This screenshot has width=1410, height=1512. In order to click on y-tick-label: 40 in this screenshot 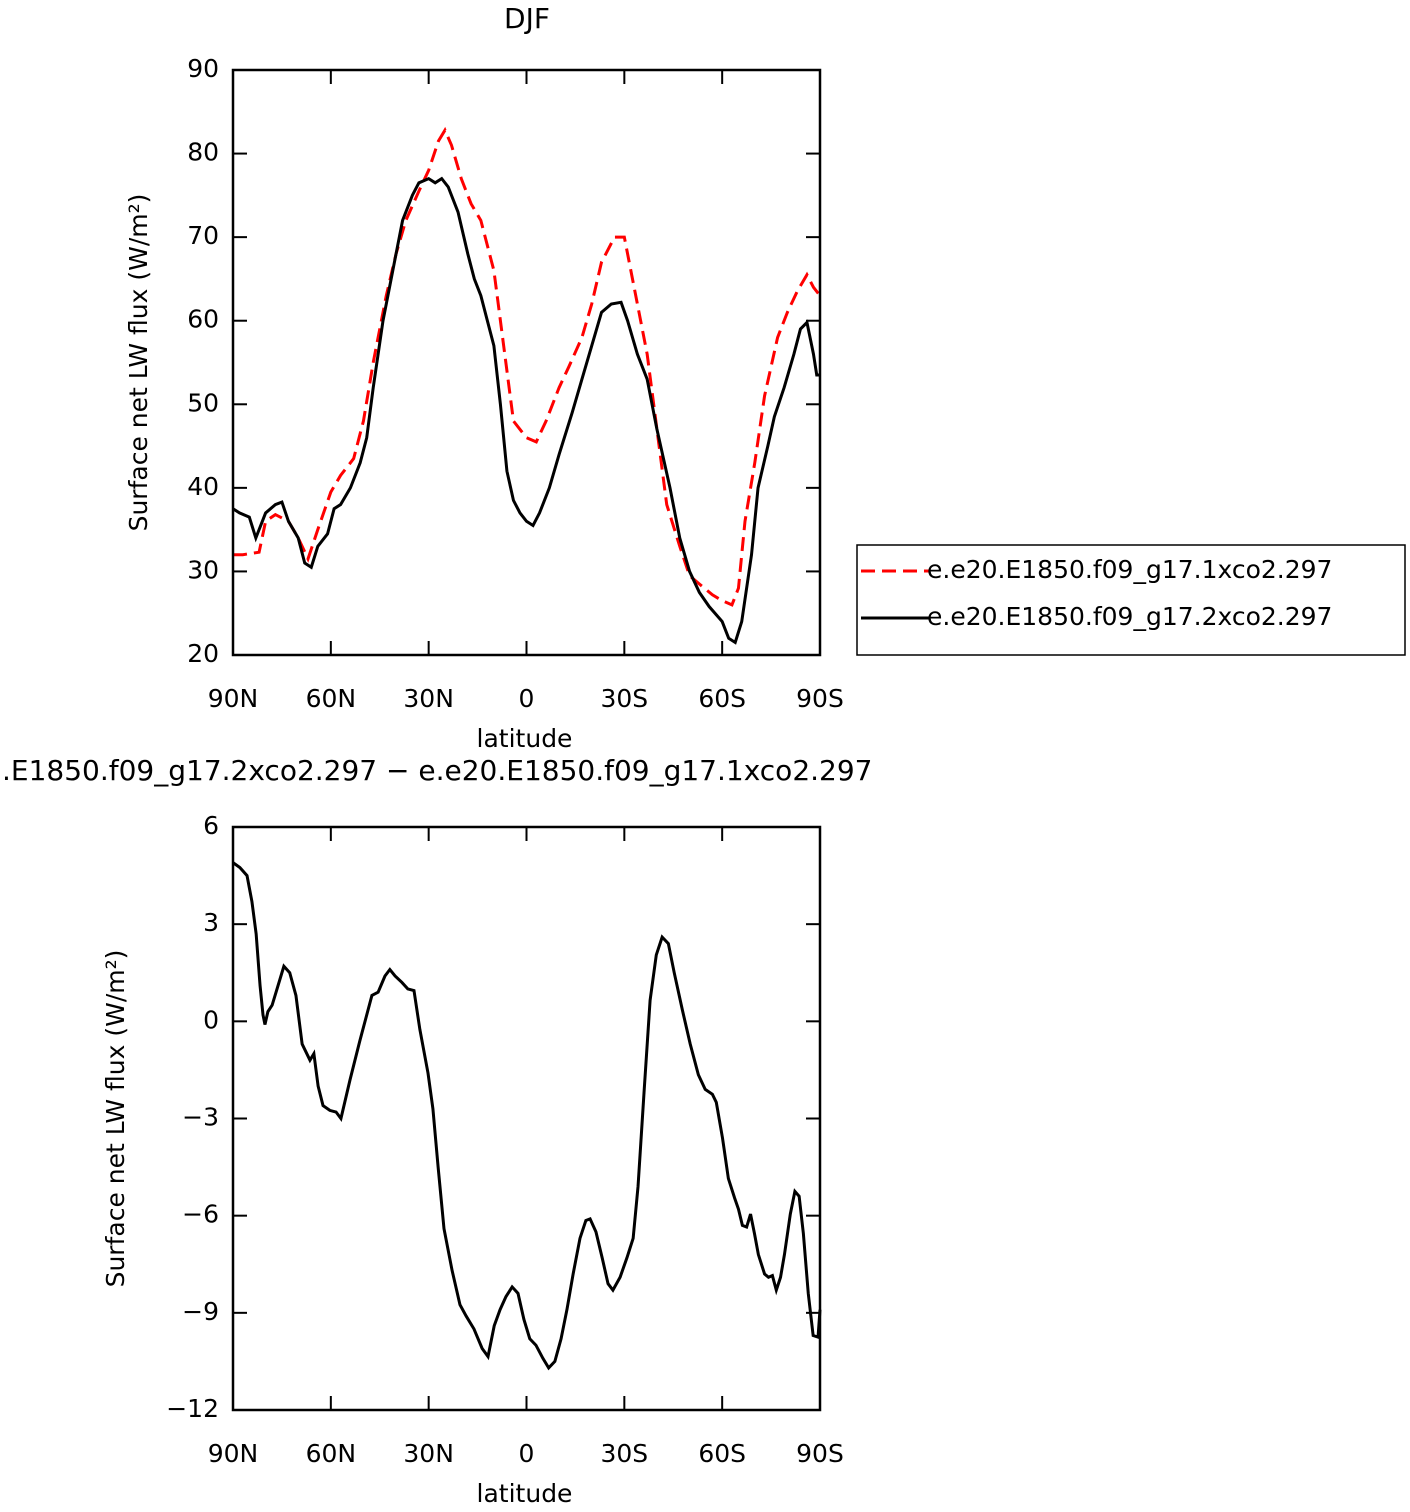, I will do `click(203, 486)`.